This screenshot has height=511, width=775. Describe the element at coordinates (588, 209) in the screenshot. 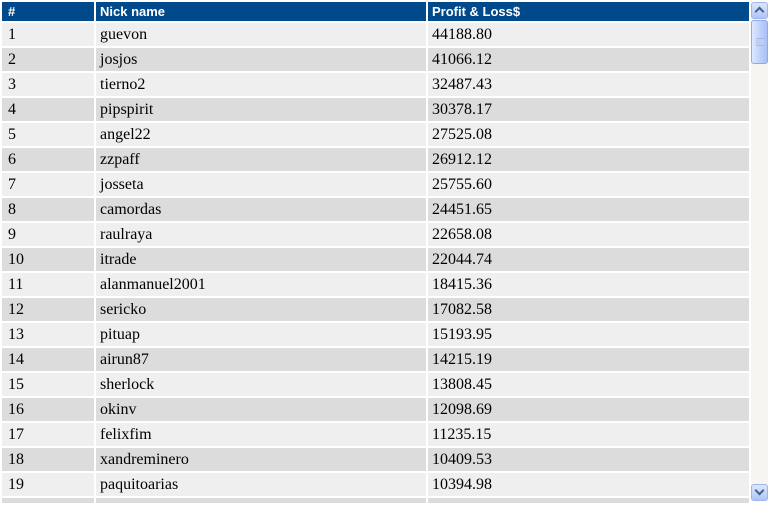

I see `profit-loss-cell: 24451.65` at that location.